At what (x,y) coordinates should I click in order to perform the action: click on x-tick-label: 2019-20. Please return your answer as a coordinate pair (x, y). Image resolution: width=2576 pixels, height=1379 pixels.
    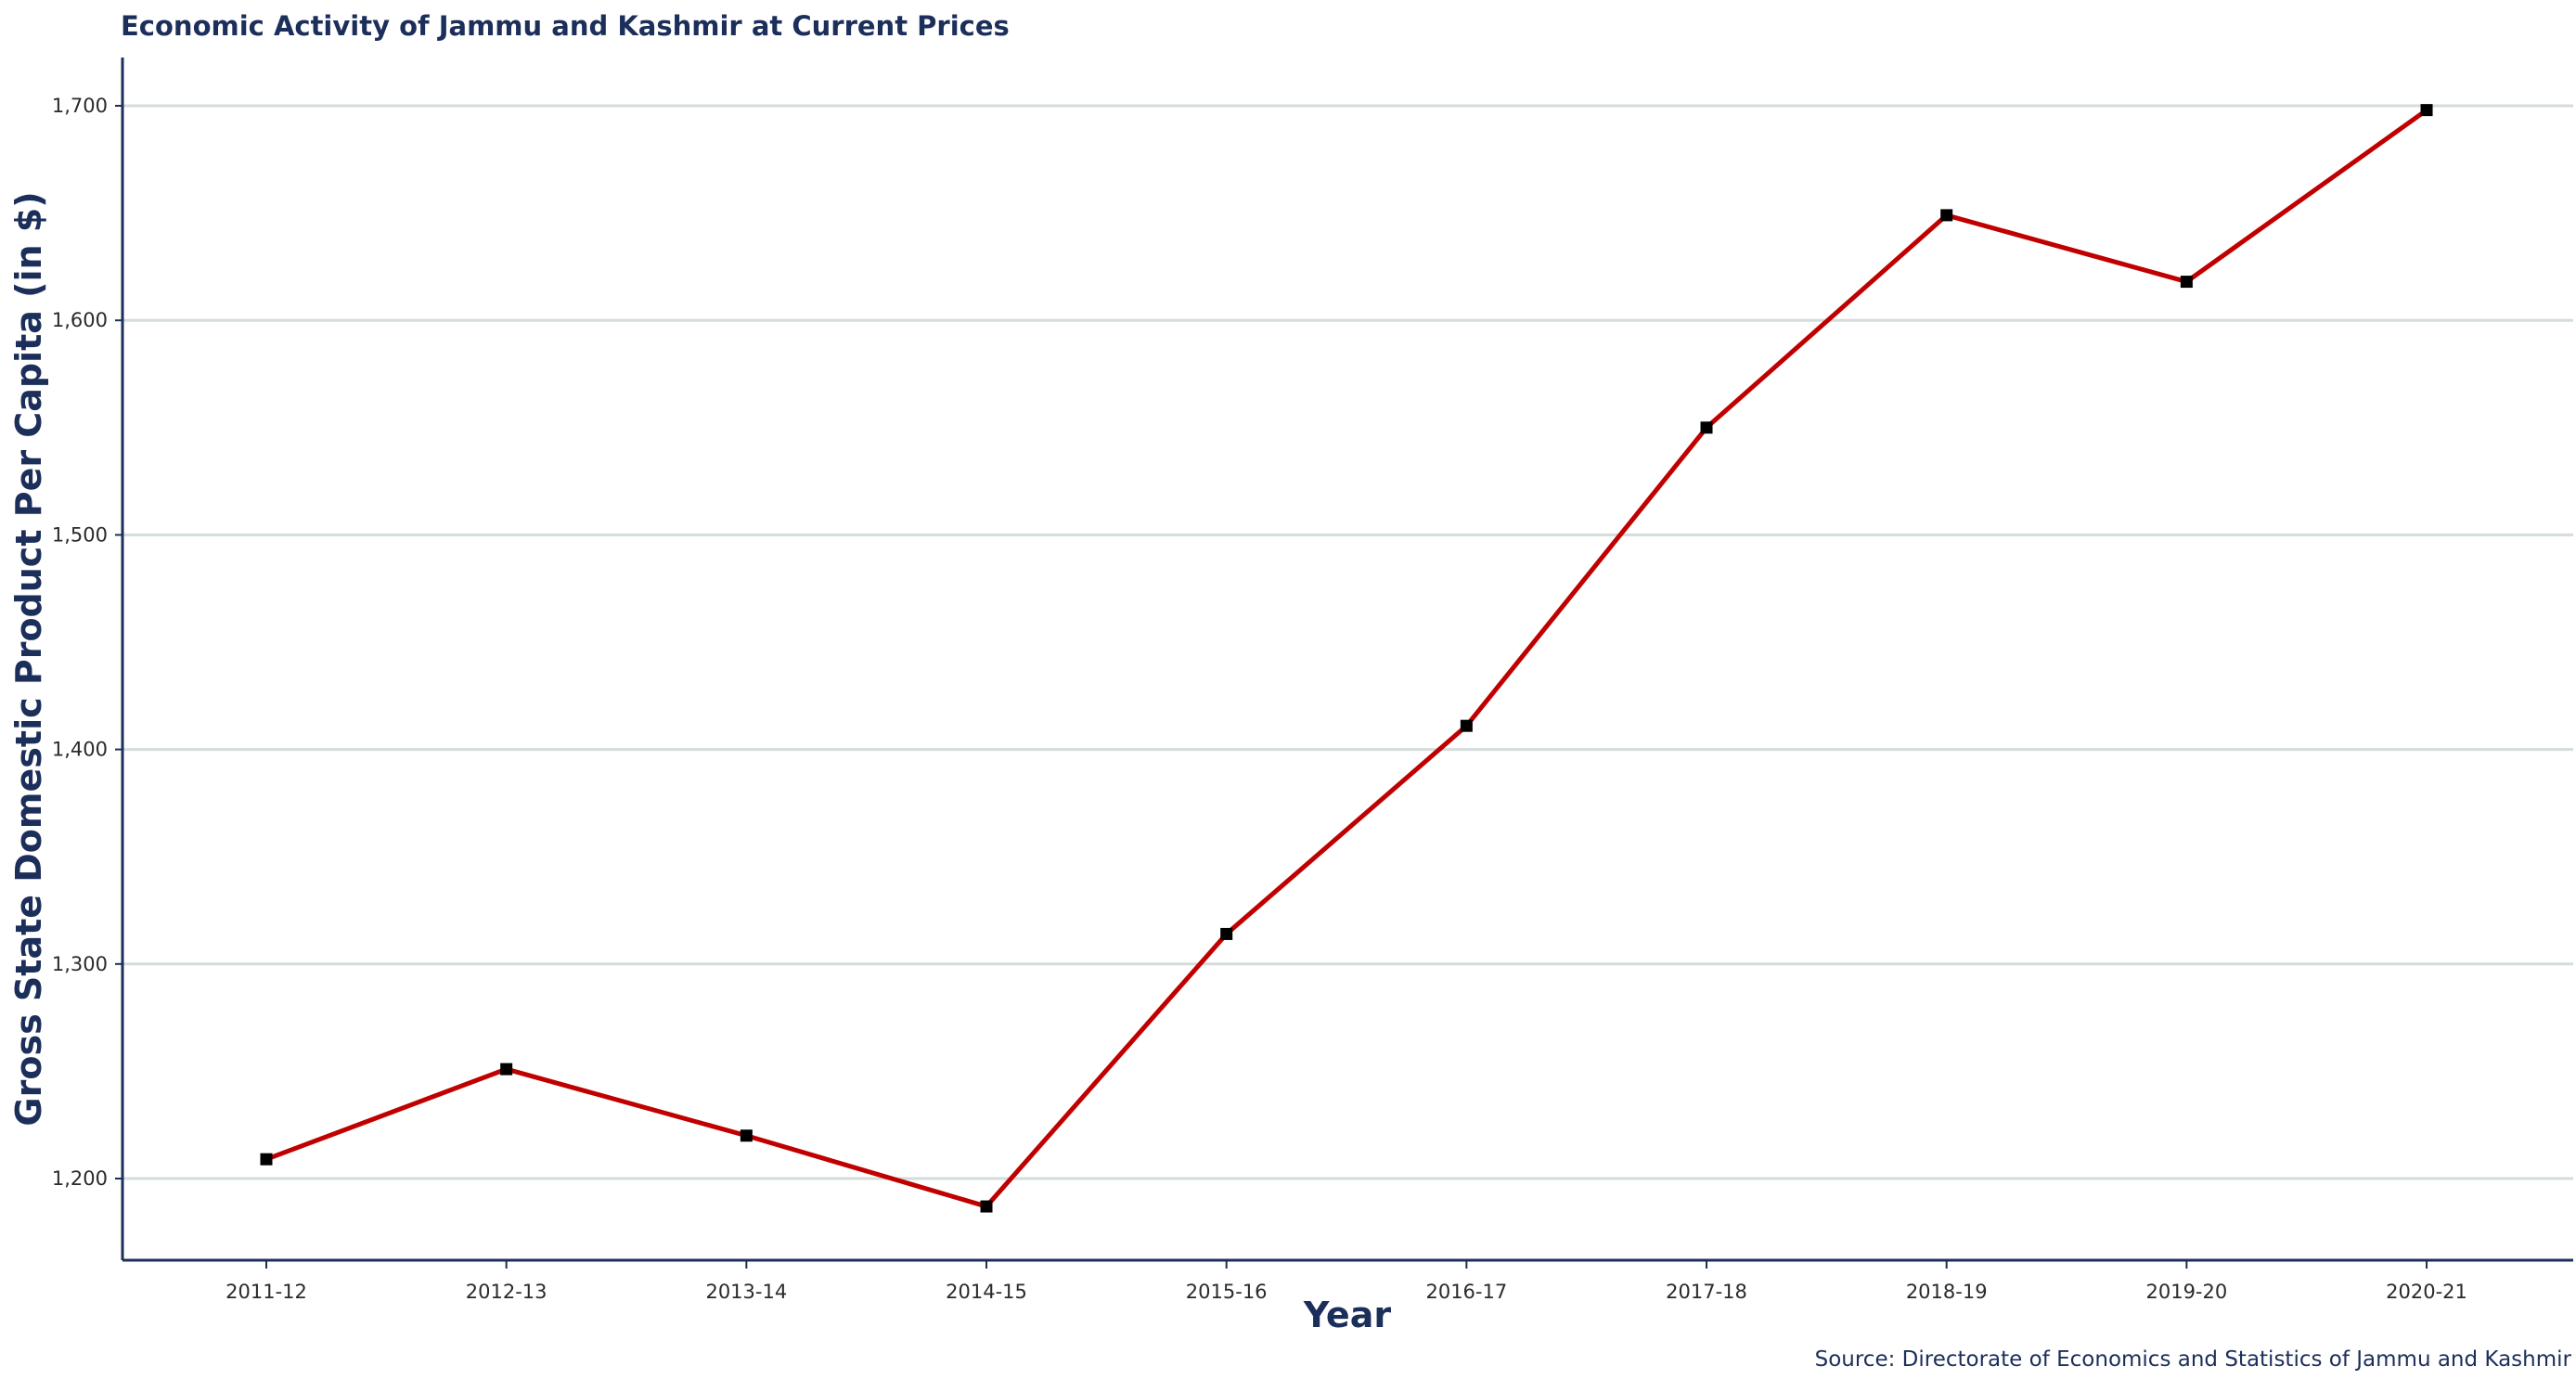
    Looking at the image, I should click on (2186, 1292).